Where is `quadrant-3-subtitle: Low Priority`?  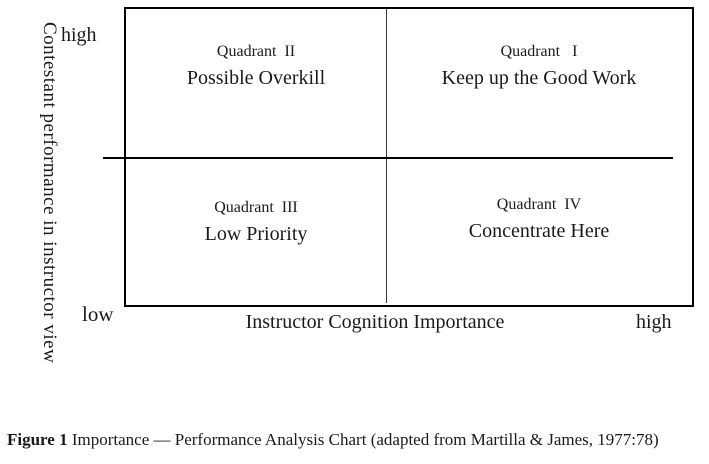 quadrant-3-subtitle: Low Priority is located at coordinates (256, 234).